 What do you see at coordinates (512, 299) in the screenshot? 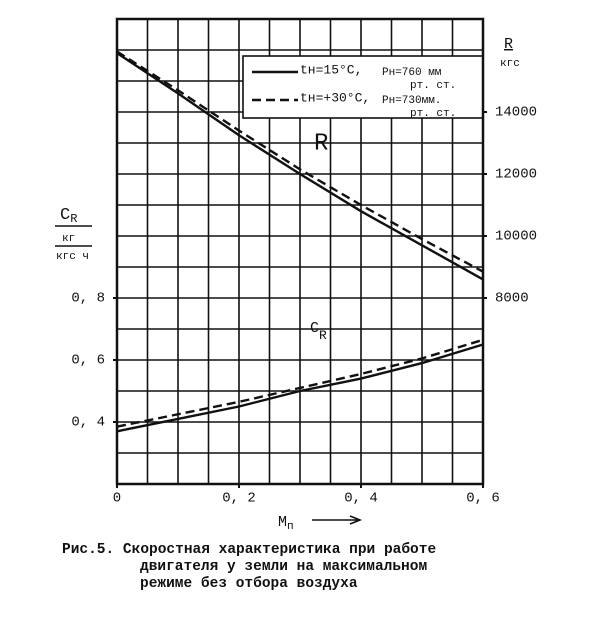
I see `y2-tick-label: 8000` at bounding box center [512, 299].